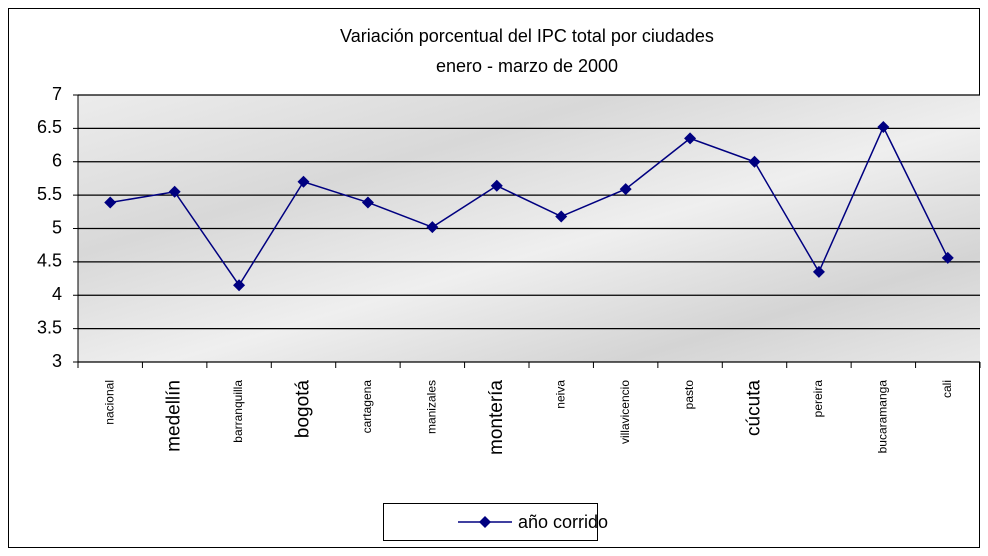 The height and width of the screenshot is (556, 988). I want to click on y-tick-label: 5.5, so click(49, 194).